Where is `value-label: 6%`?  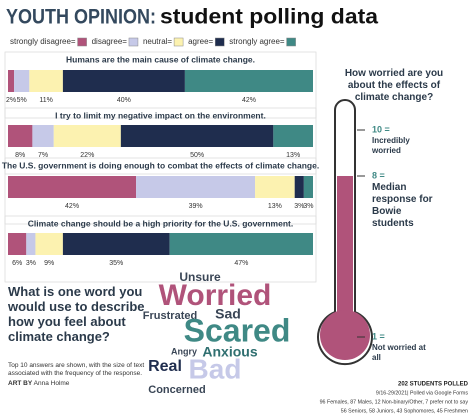 value-label: 6% is located at coordinates (17, 263).